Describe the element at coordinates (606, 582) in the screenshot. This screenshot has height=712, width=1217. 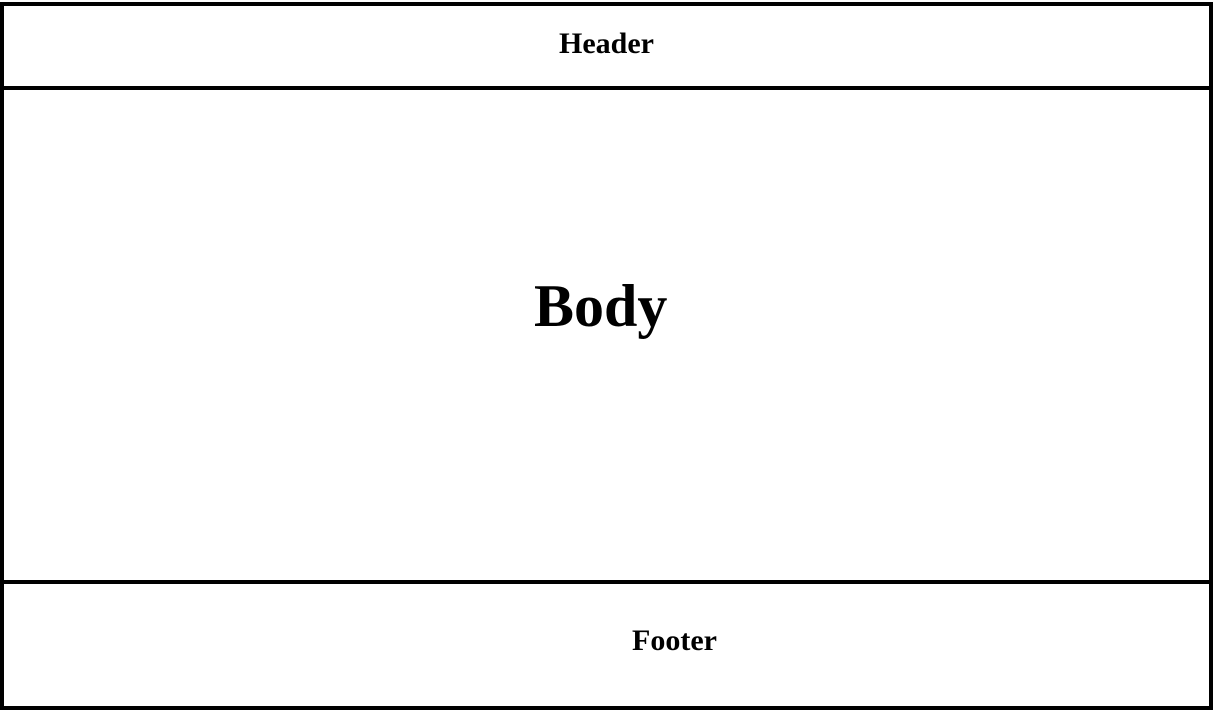
I see `body-footer-divider` at that location.